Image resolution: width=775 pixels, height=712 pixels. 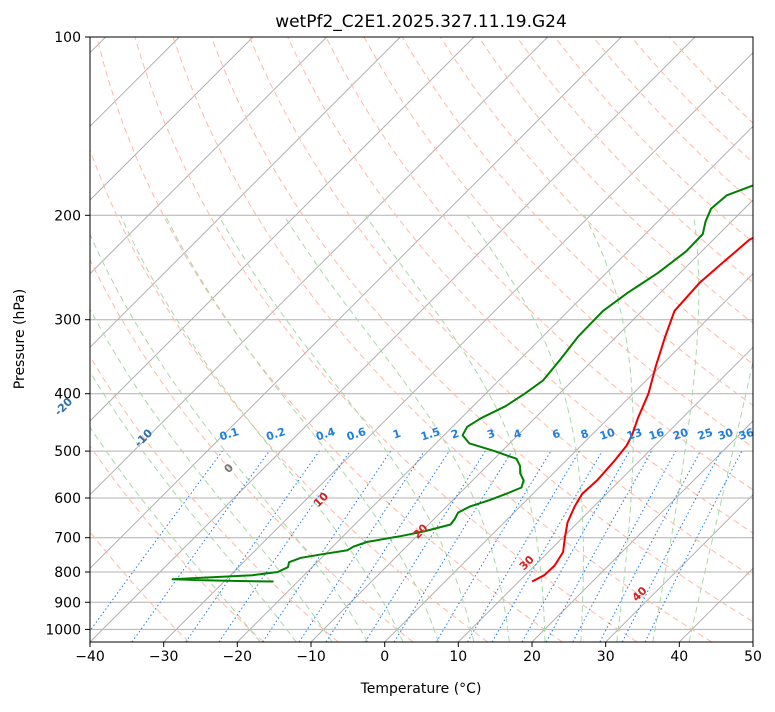 I want to click on x-axis-label: Temperature (°C), so click(x=421, y=689).